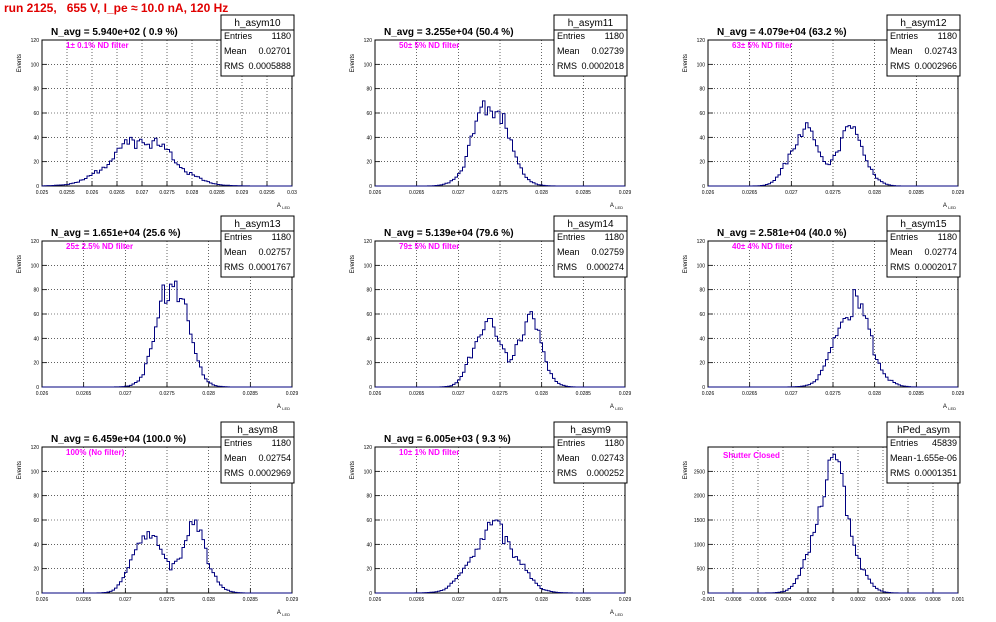 The width and height of the screenshot is (996, 622). What do you see at coordinates (602, 66) in the screenshot?
I see `stats-value-rms: 0.0002018` at bounding box center [602, 66].